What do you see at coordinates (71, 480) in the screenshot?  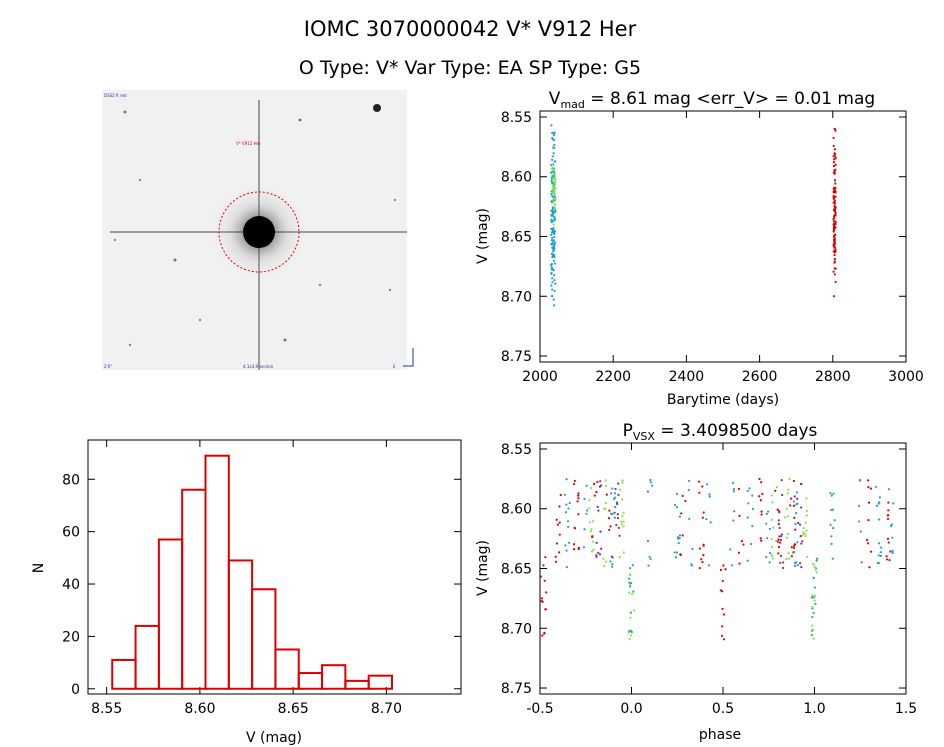 I see `histogram-y-tick-label: 80` at bounding box center [71, 480].